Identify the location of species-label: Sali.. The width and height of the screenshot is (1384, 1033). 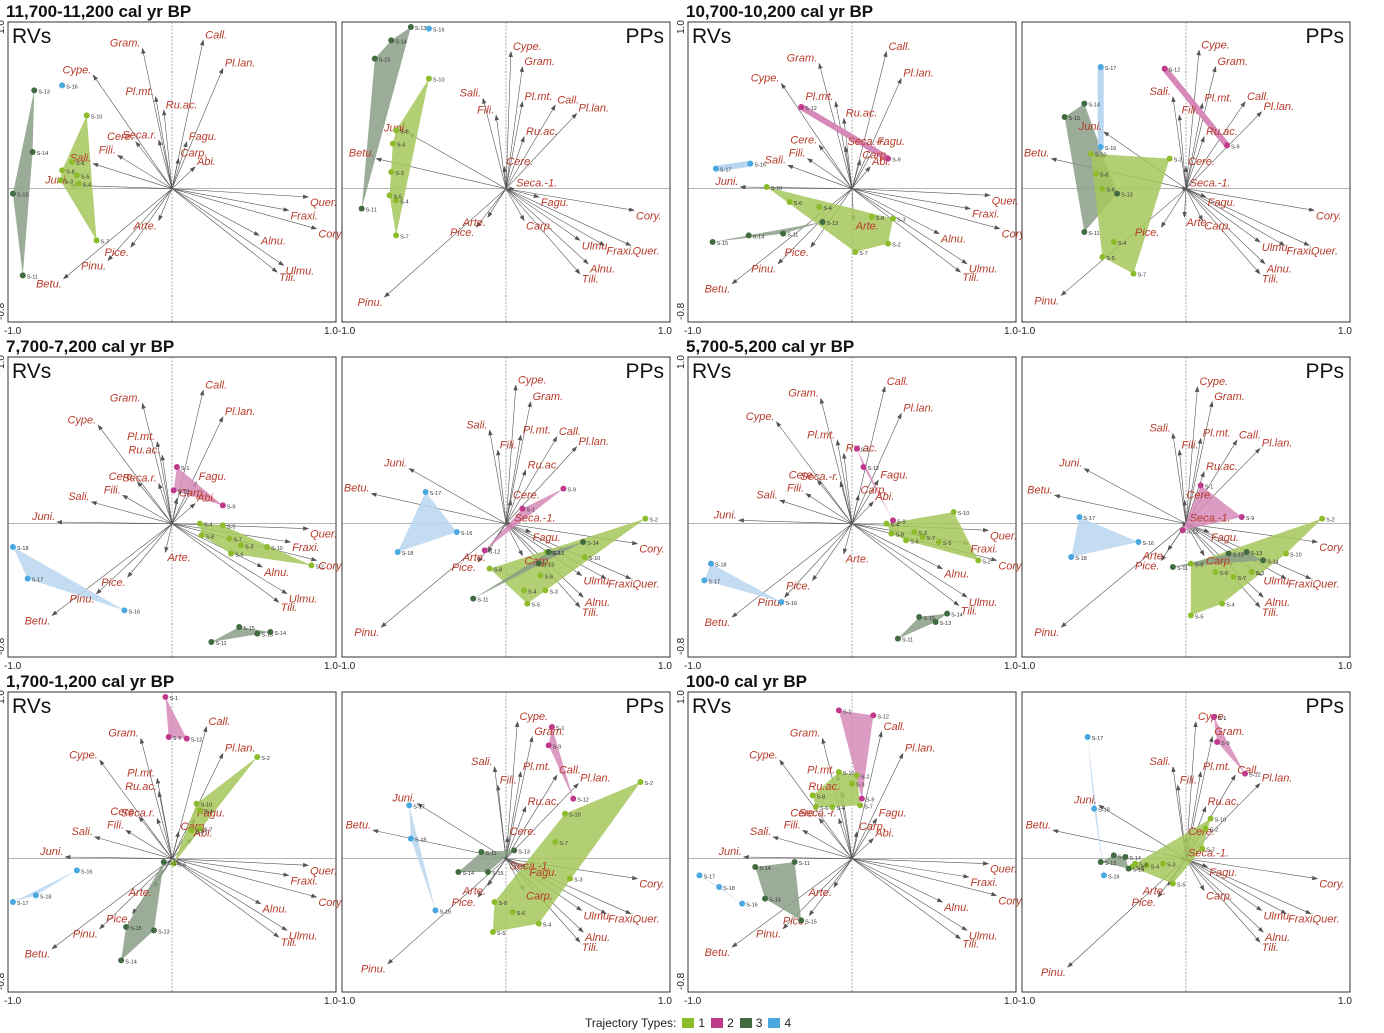
(775, 160).